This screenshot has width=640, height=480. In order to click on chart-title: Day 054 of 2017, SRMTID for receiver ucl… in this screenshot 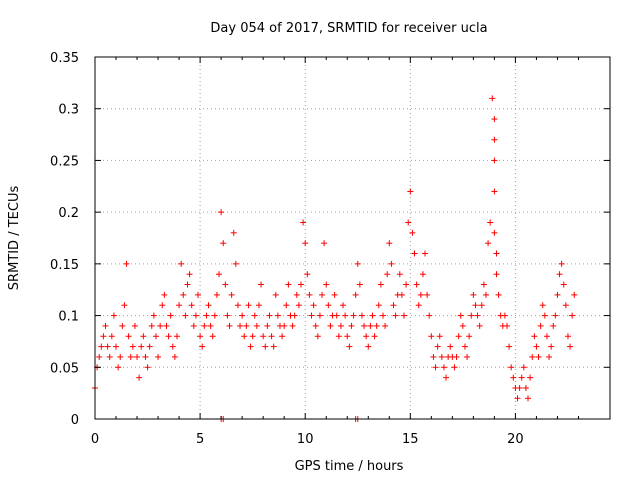, I will do `click(348, 28)`.